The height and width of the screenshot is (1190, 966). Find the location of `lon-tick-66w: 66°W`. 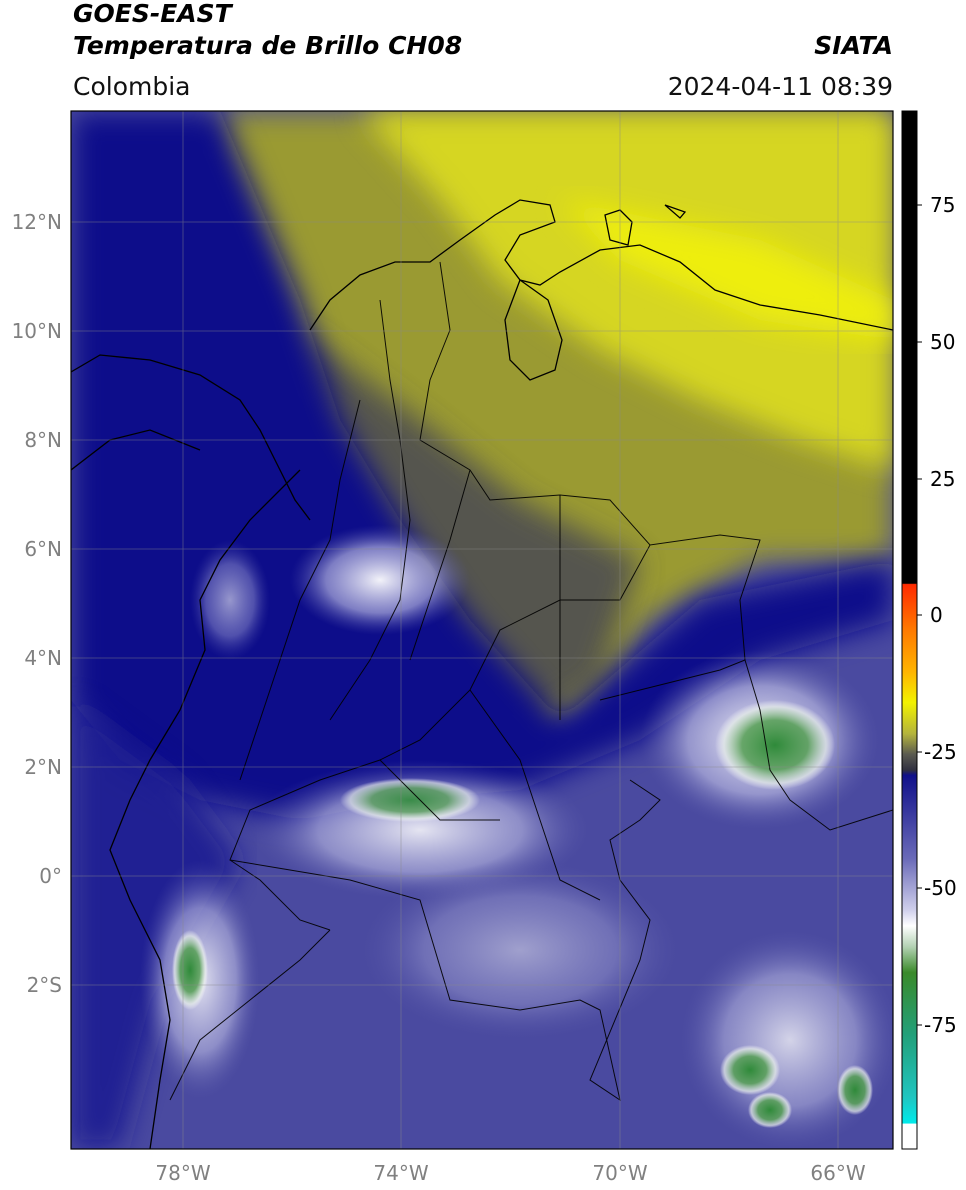

lon-tick-66w: 66°W is located at coordinates (837, 1173).